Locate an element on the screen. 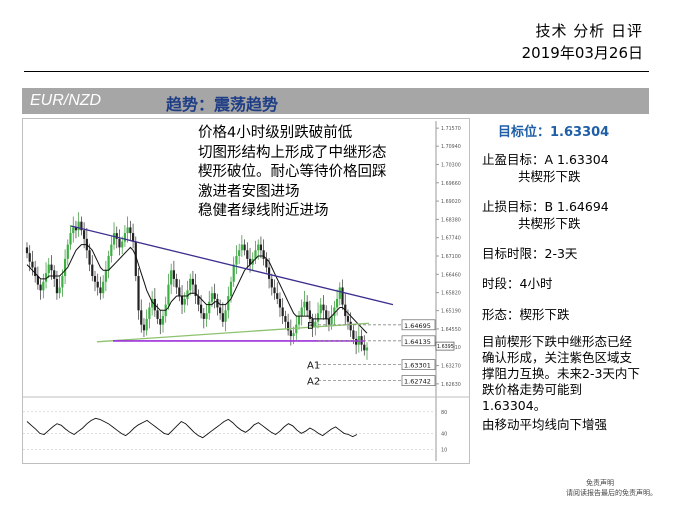  chart-note-line: 切图形结构上形成了中继形态 is located at coordinates (292, 152).